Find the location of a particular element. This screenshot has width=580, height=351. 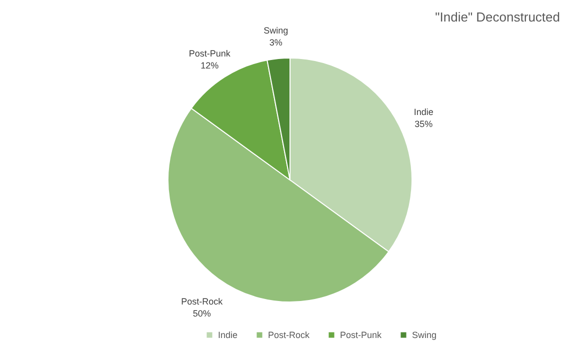

legend-label: Post-Rock is located at coordinates (289, 335).